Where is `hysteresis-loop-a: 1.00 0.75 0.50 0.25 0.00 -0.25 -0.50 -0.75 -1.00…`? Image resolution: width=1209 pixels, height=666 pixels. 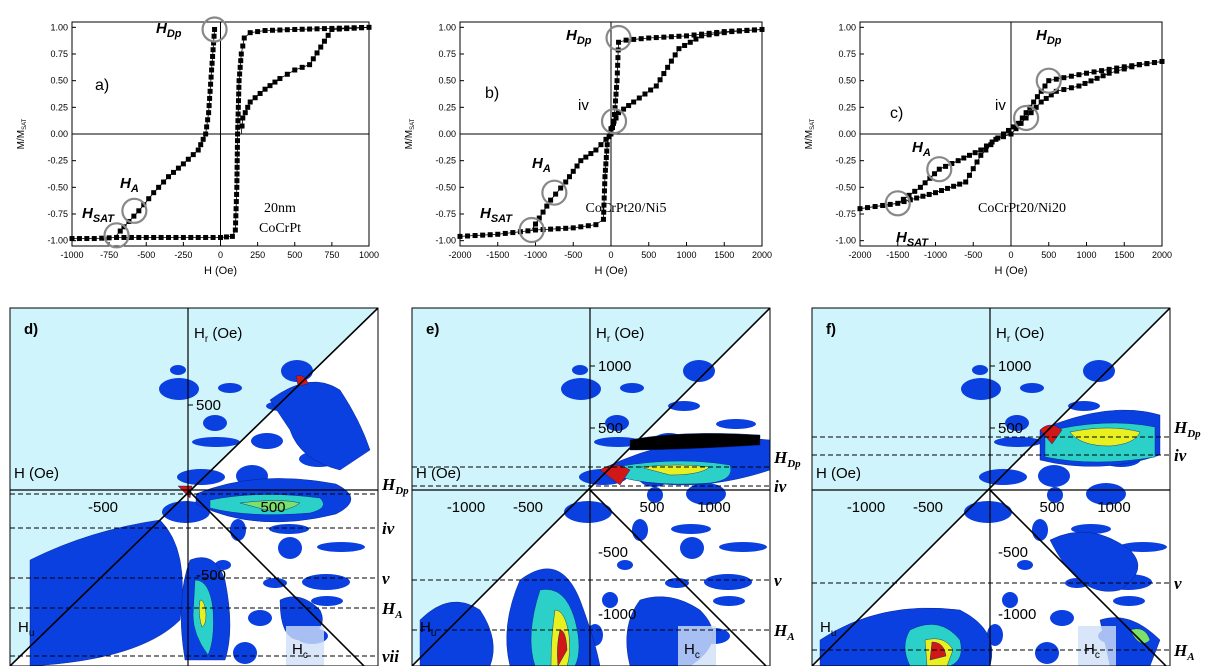 hysteresis-loop-a: 1.00 0.75 0.50 0.25 0.00 -0.25 -0.50 -0.75 -1.00… is located at coordinates (197, 146).